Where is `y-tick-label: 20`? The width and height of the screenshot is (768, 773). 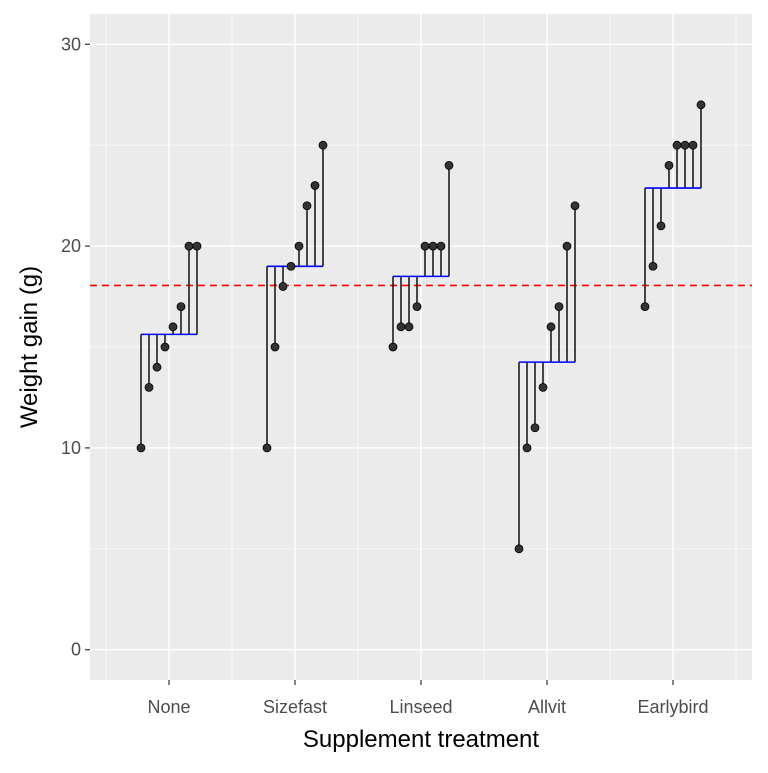 y-tick-label: 20 is located at coordinates (71, 246).